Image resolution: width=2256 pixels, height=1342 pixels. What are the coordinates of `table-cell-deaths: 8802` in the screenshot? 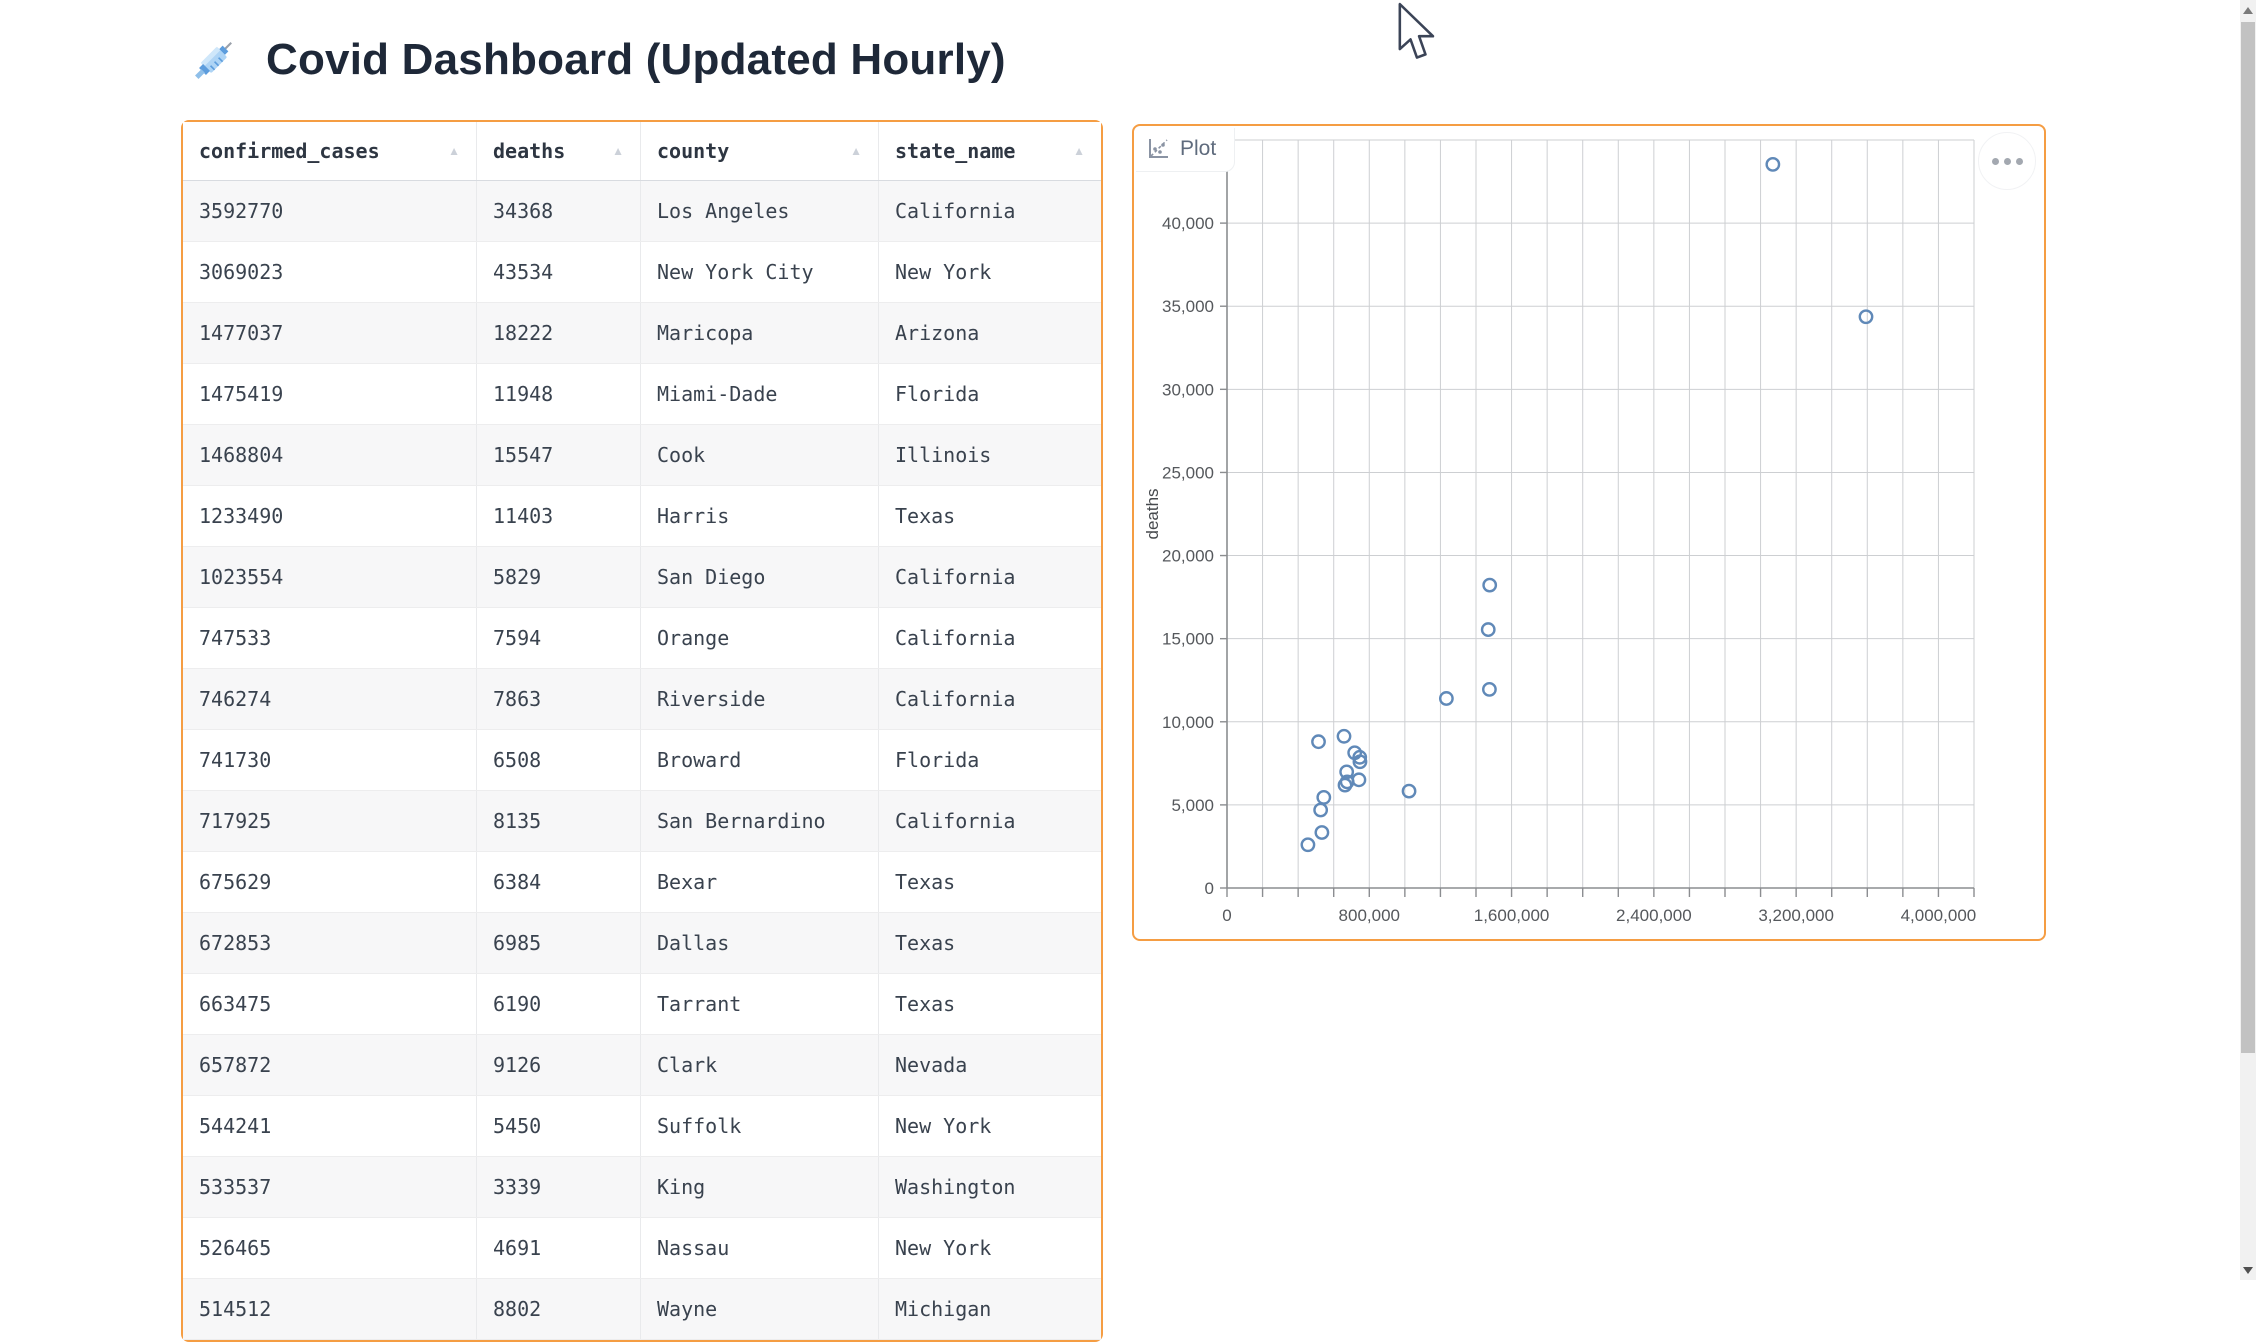 It's located at (559, 1309).